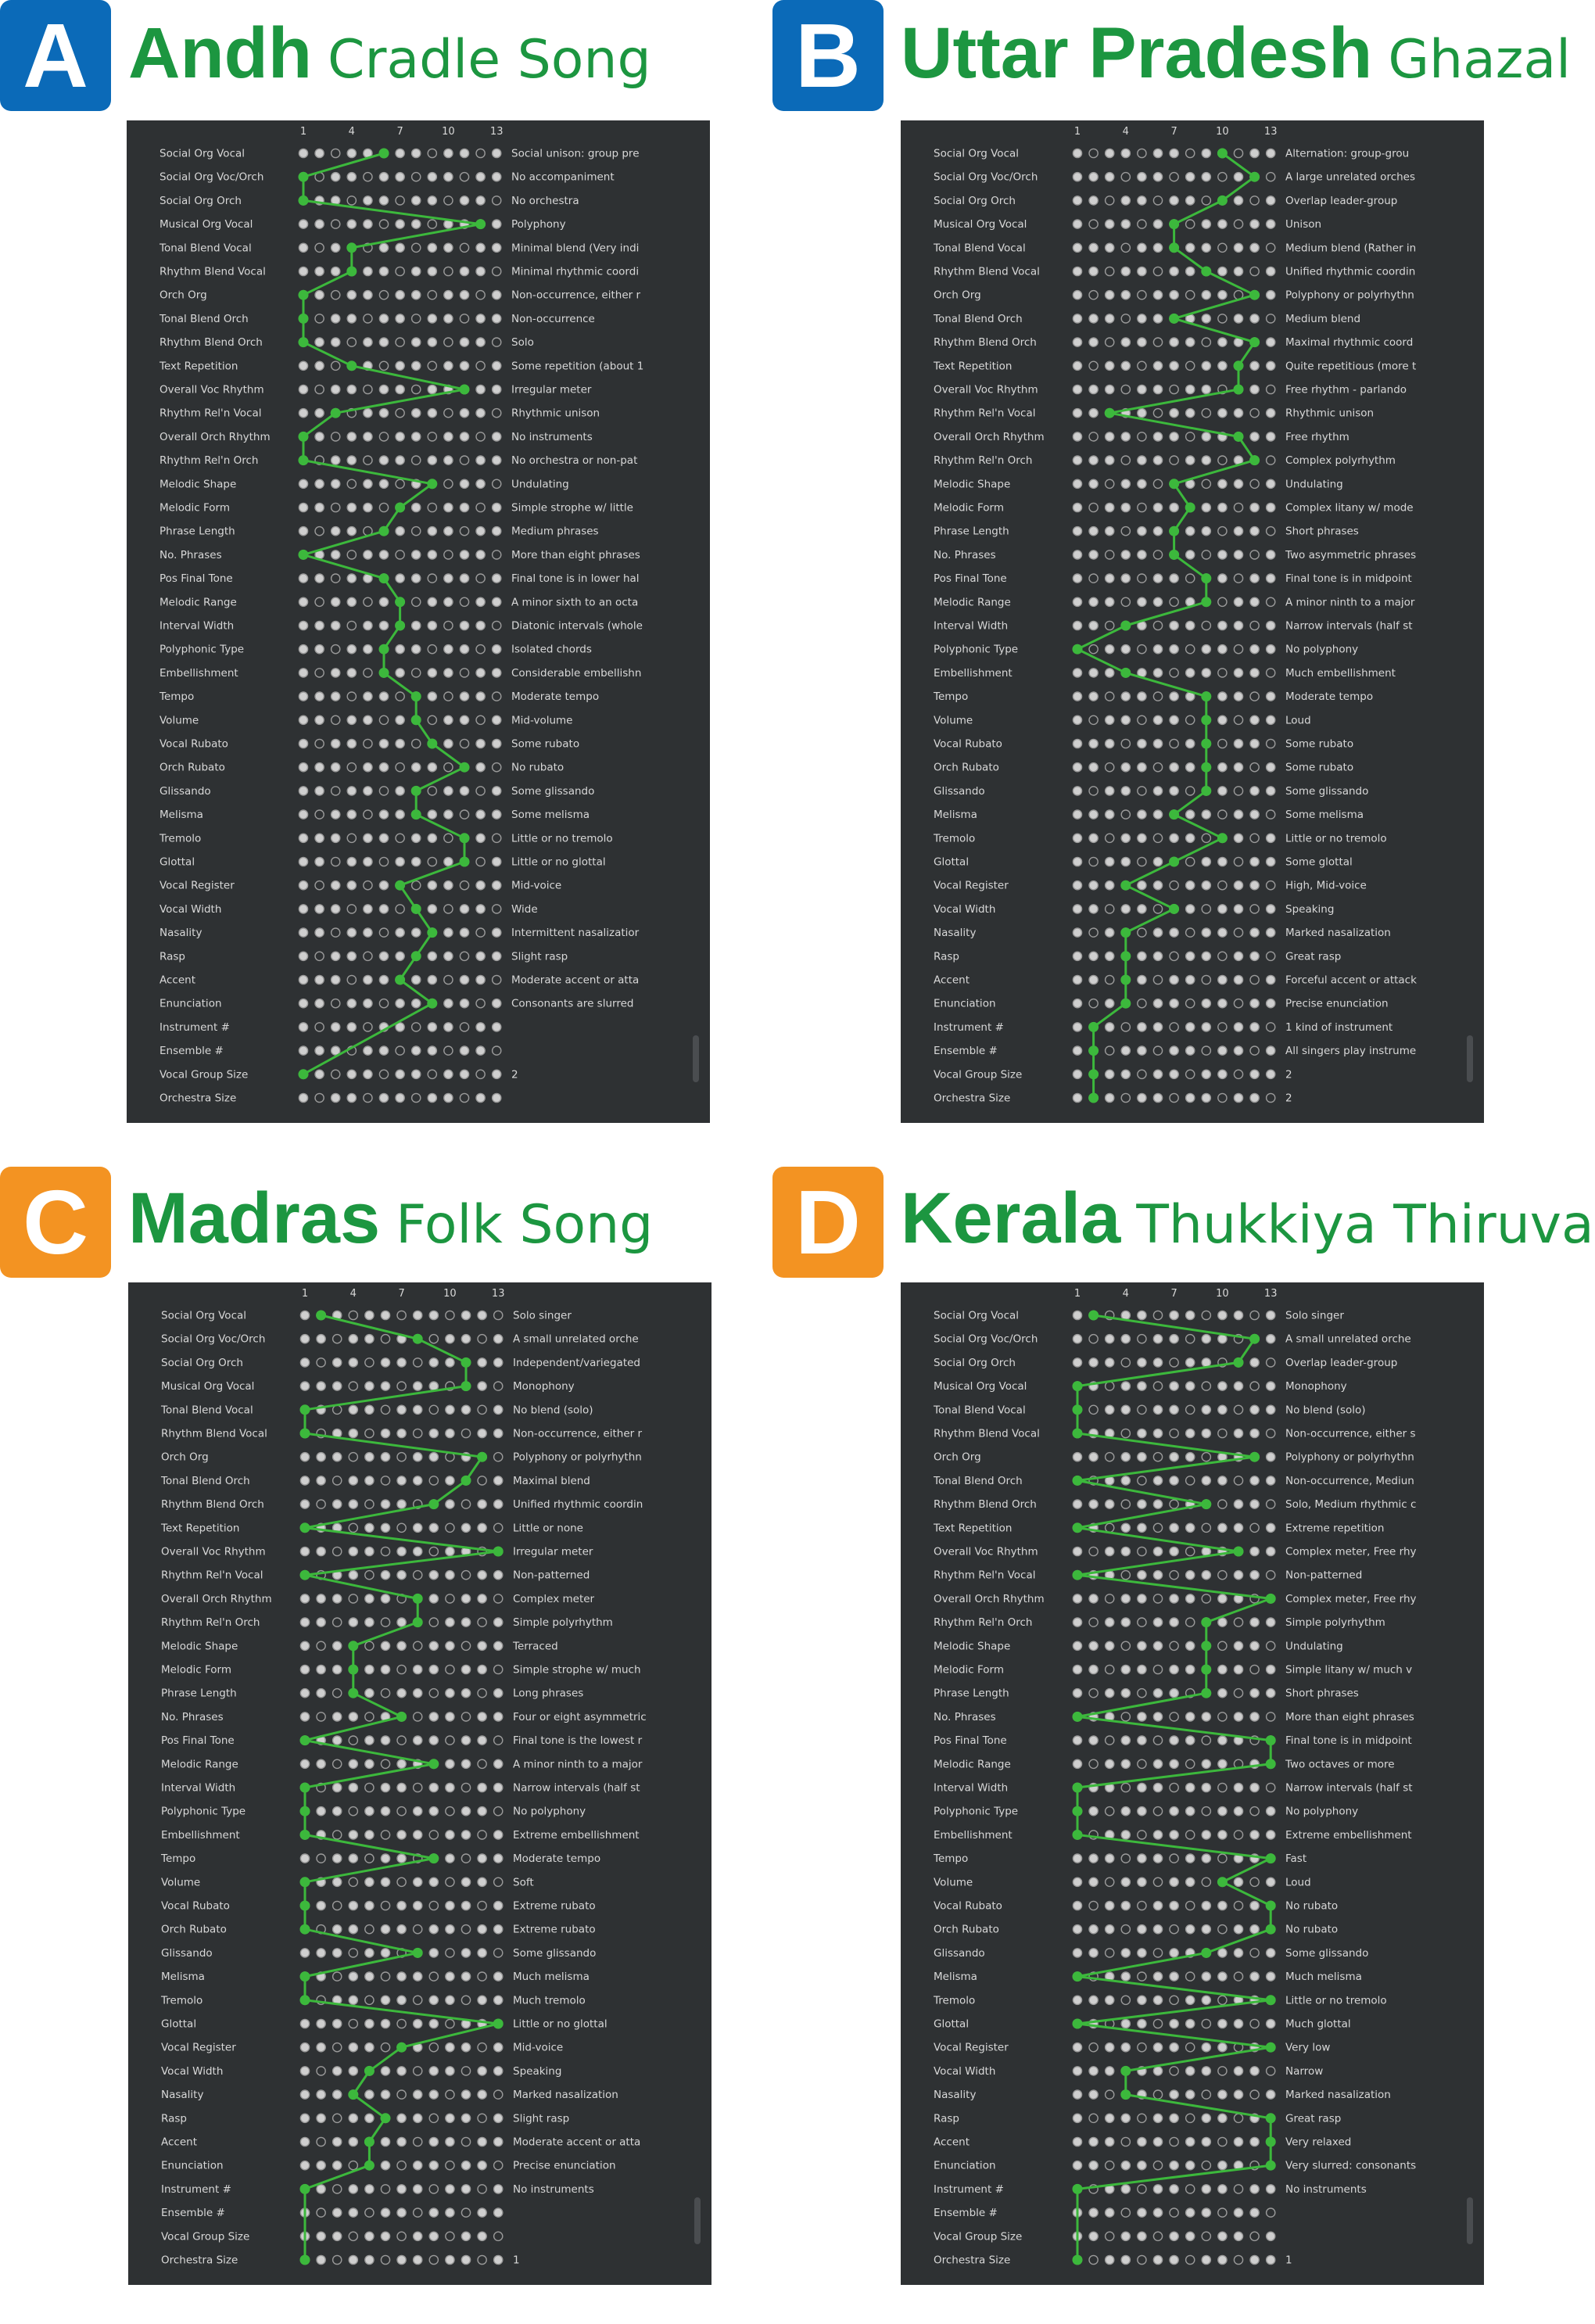 The image size is (1595, 2324). I want to click on panel-d-name: Kerala, so click(1011, 1218).